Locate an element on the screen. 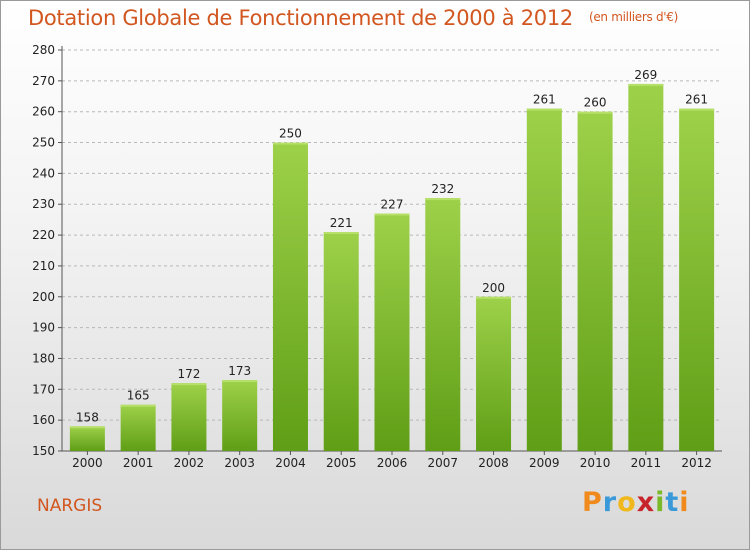 This screenshot has width=750, height=550. data-label-2012: 261 is located at coordinates (696, 100).